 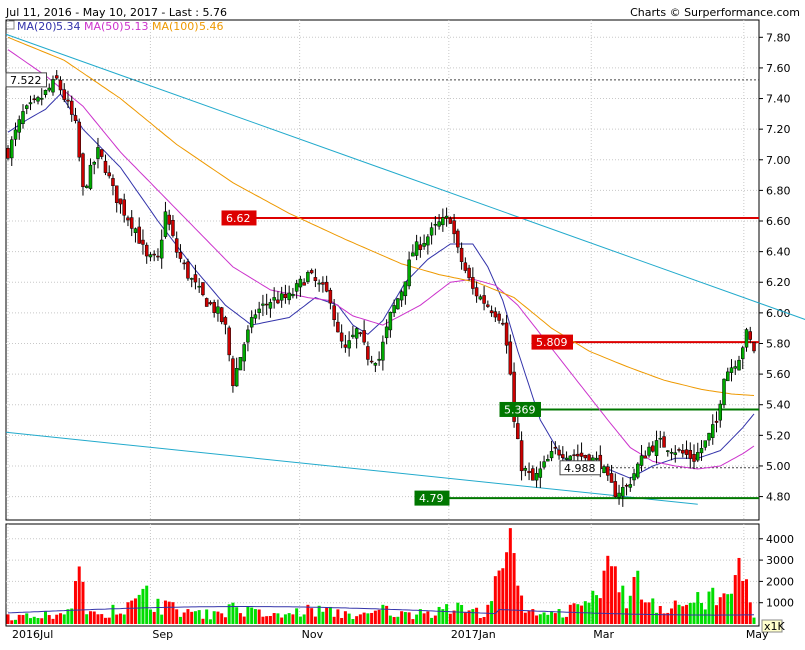 I want to click on legend-ma100-value: 5.46, so click(x=211, y=26).